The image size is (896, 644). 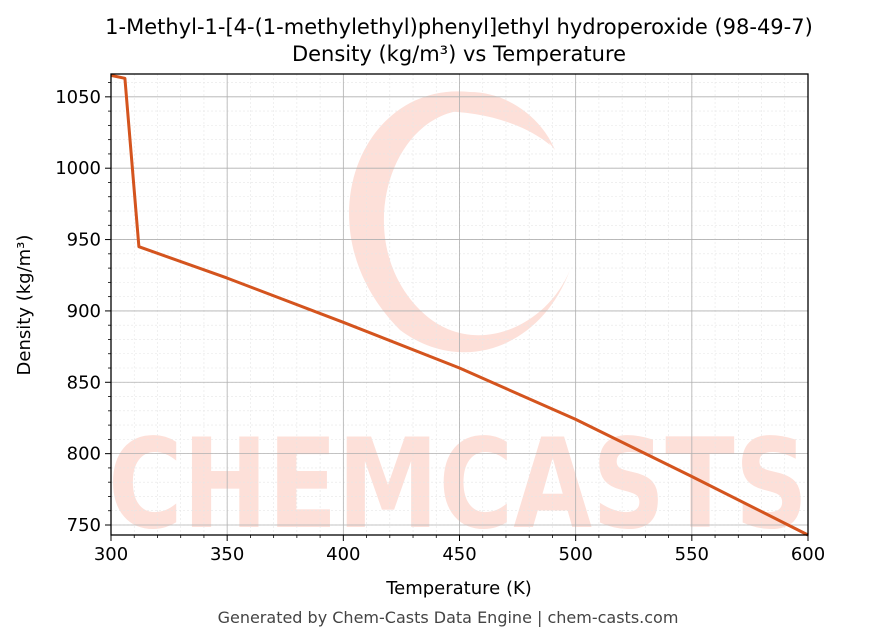 I want to click on y-tick-label: 750, so click(x=84, y=525).